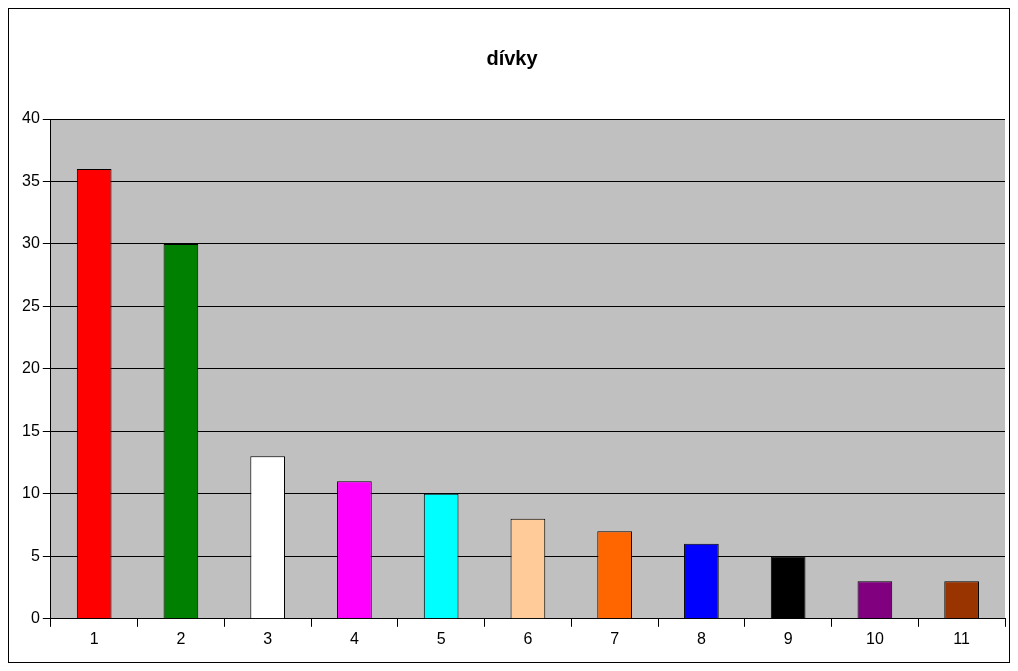 The image size is (1018, 671). What do you see at coordinates (441, 638) in the screenshot?
I see `x-tick-label: 5` at bounding box center [441, 638].